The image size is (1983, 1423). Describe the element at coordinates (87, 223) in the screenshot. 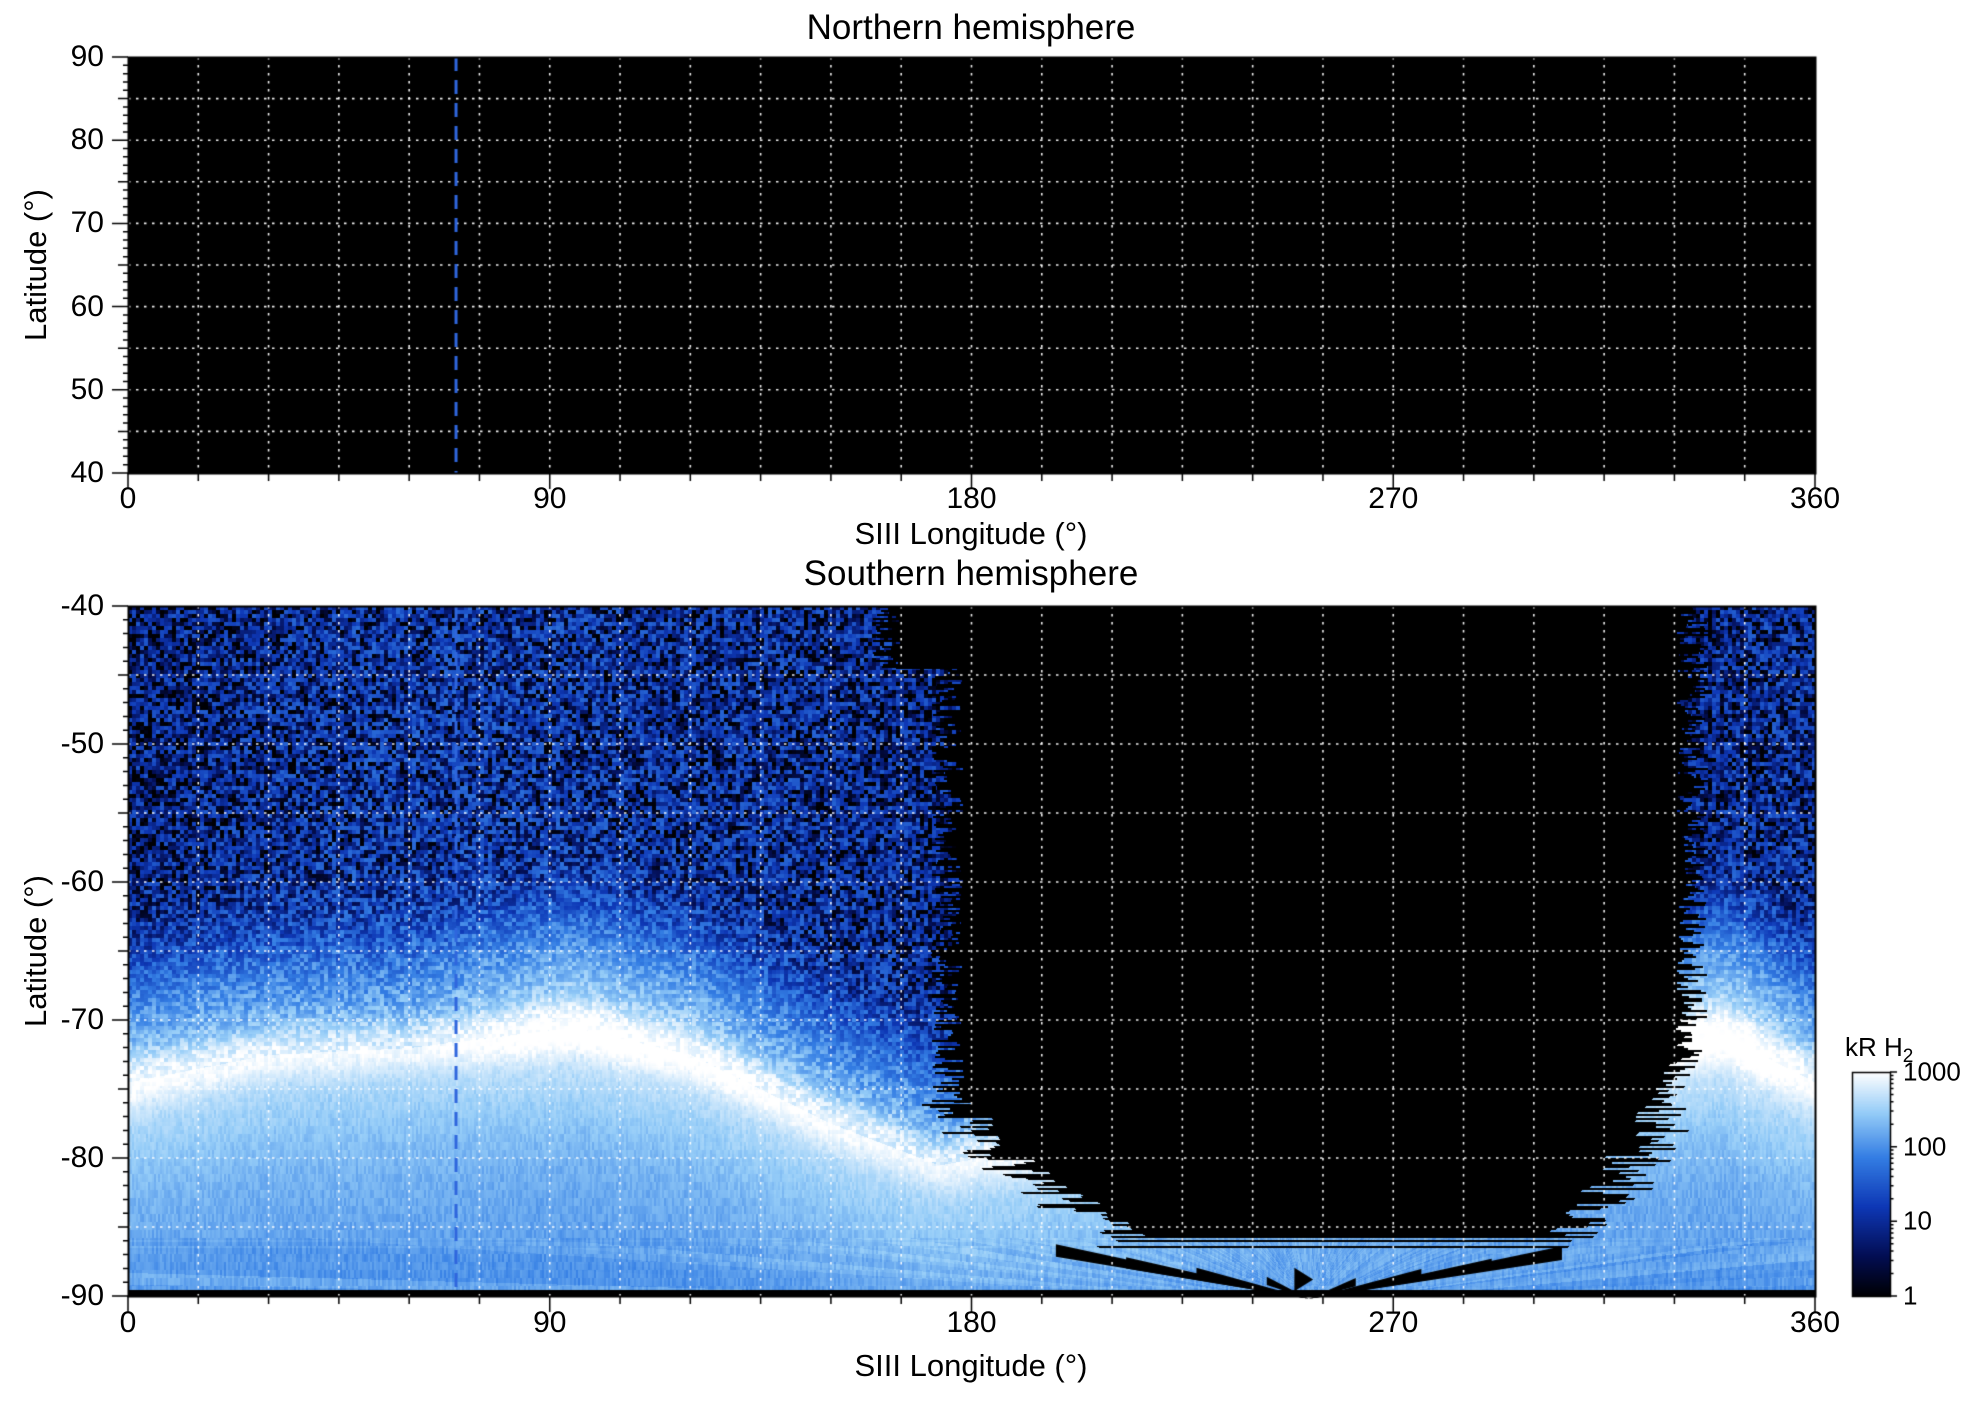

I see `north-y-tick-label: 70` at that location.